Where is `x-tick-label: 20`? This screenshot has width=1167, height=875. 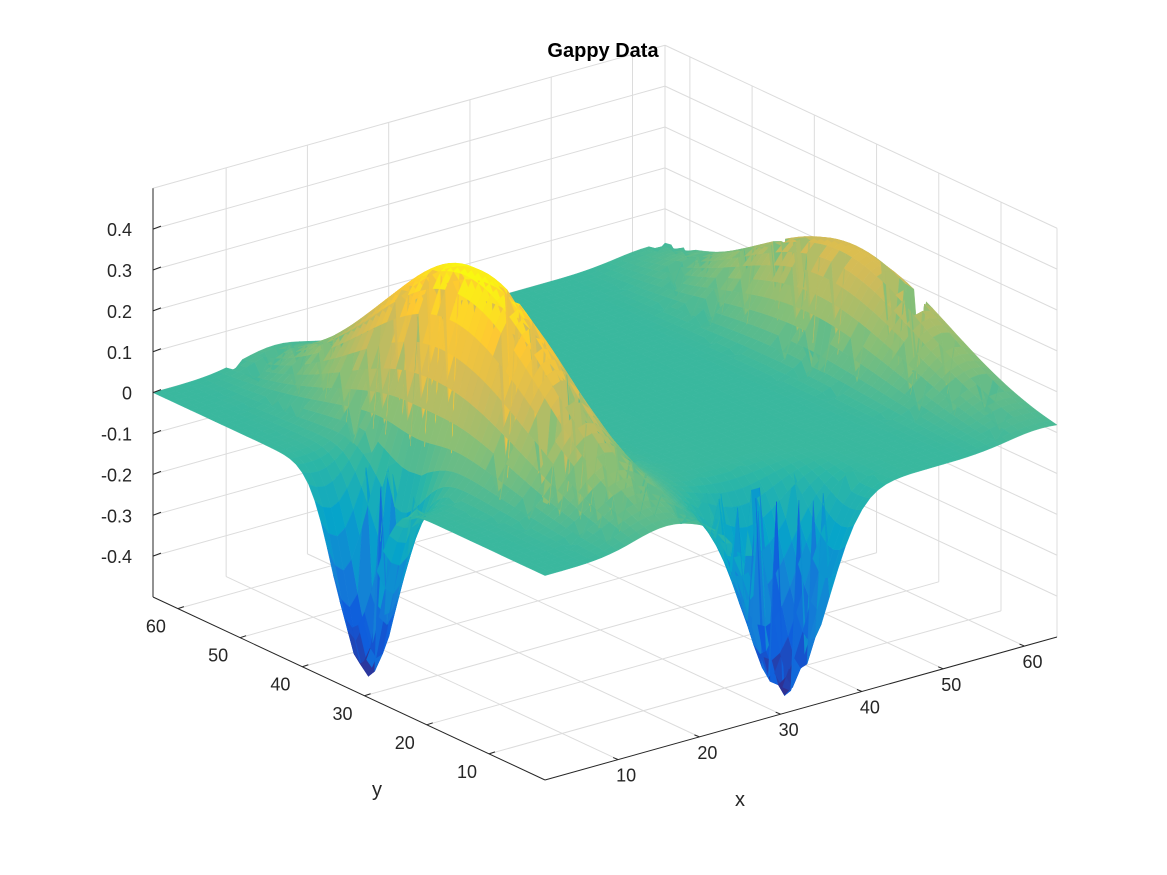 x-tick-label: 20 is located at coordinates (707, 753).